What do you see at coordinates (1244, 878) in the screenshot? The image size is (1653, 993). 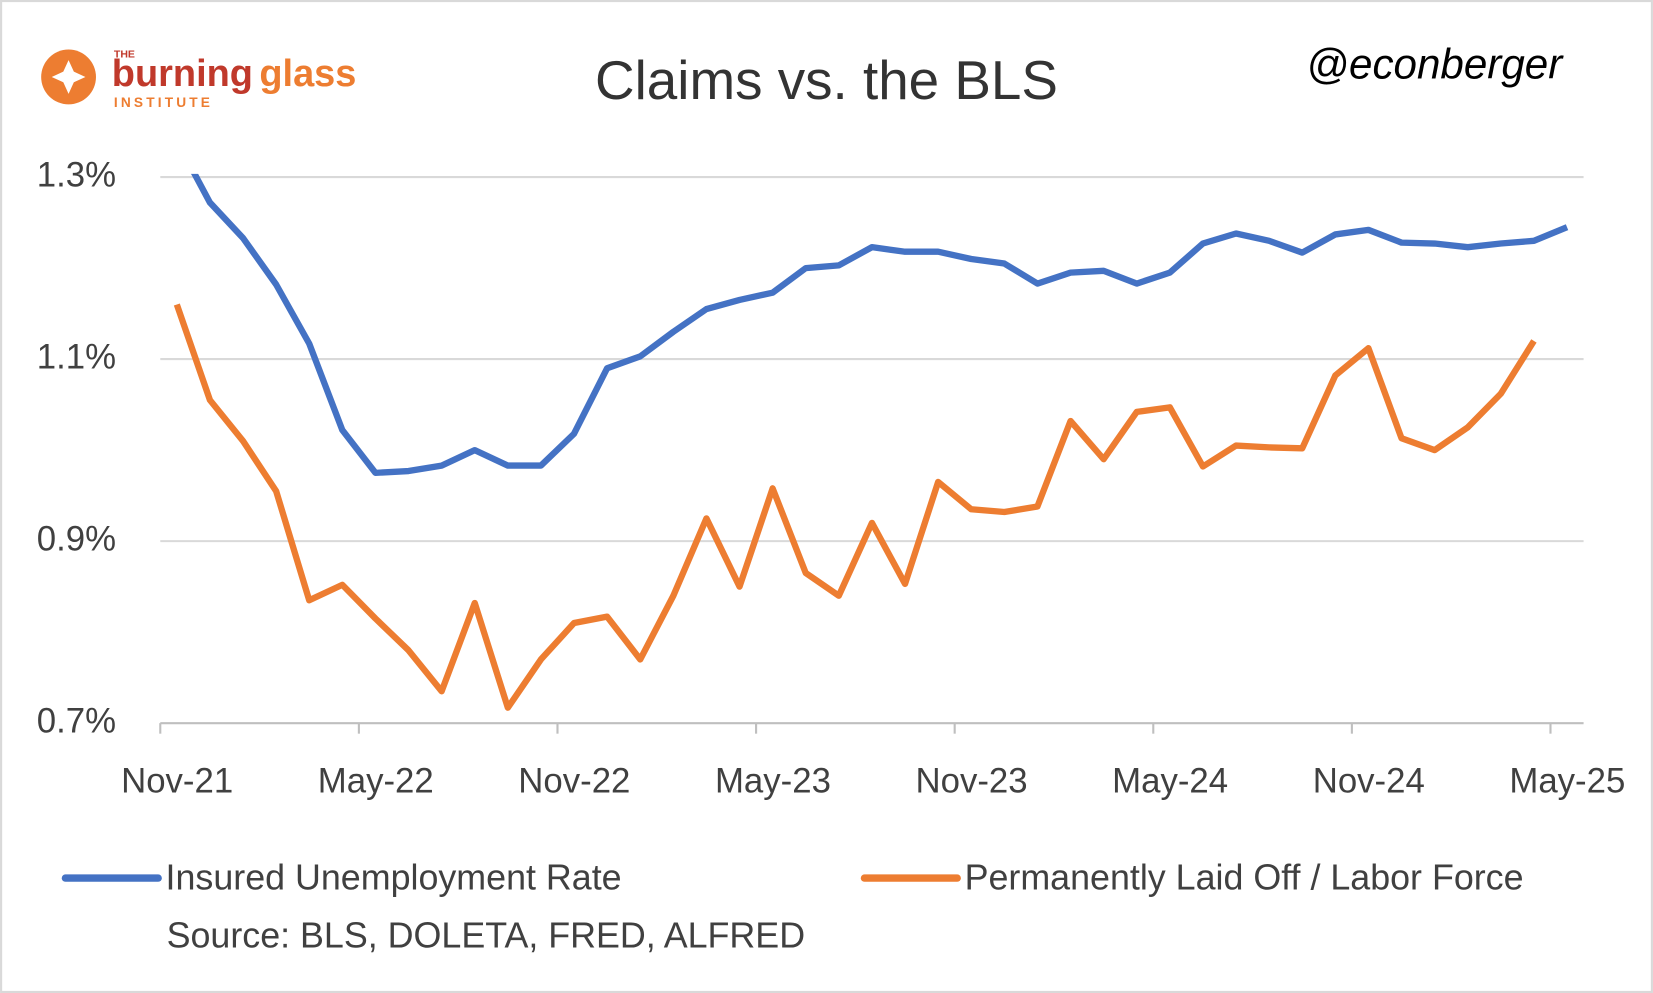 I see `legend-label: Permanently Laid Off / Labor Force` at bounding box center [1244, 878].